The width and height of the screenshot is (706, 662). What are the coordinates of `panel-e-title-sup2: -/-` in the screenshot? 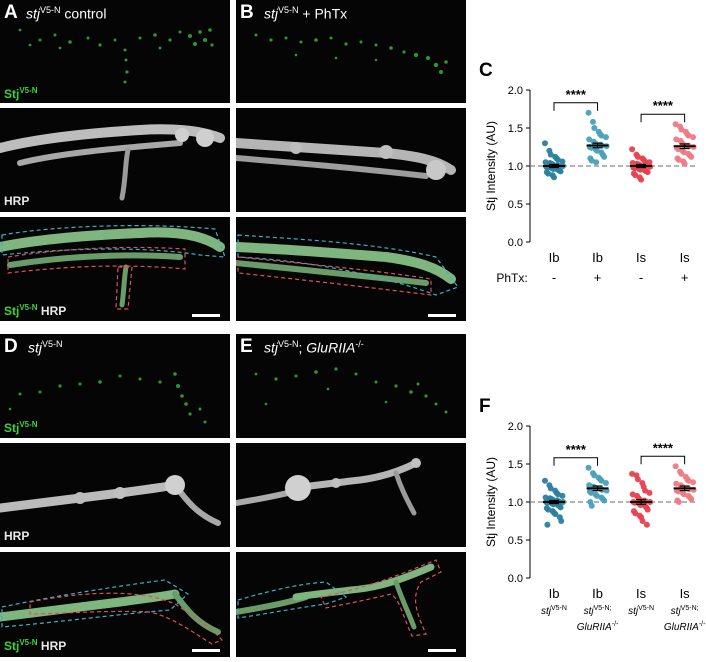 It's located at (359, 344).